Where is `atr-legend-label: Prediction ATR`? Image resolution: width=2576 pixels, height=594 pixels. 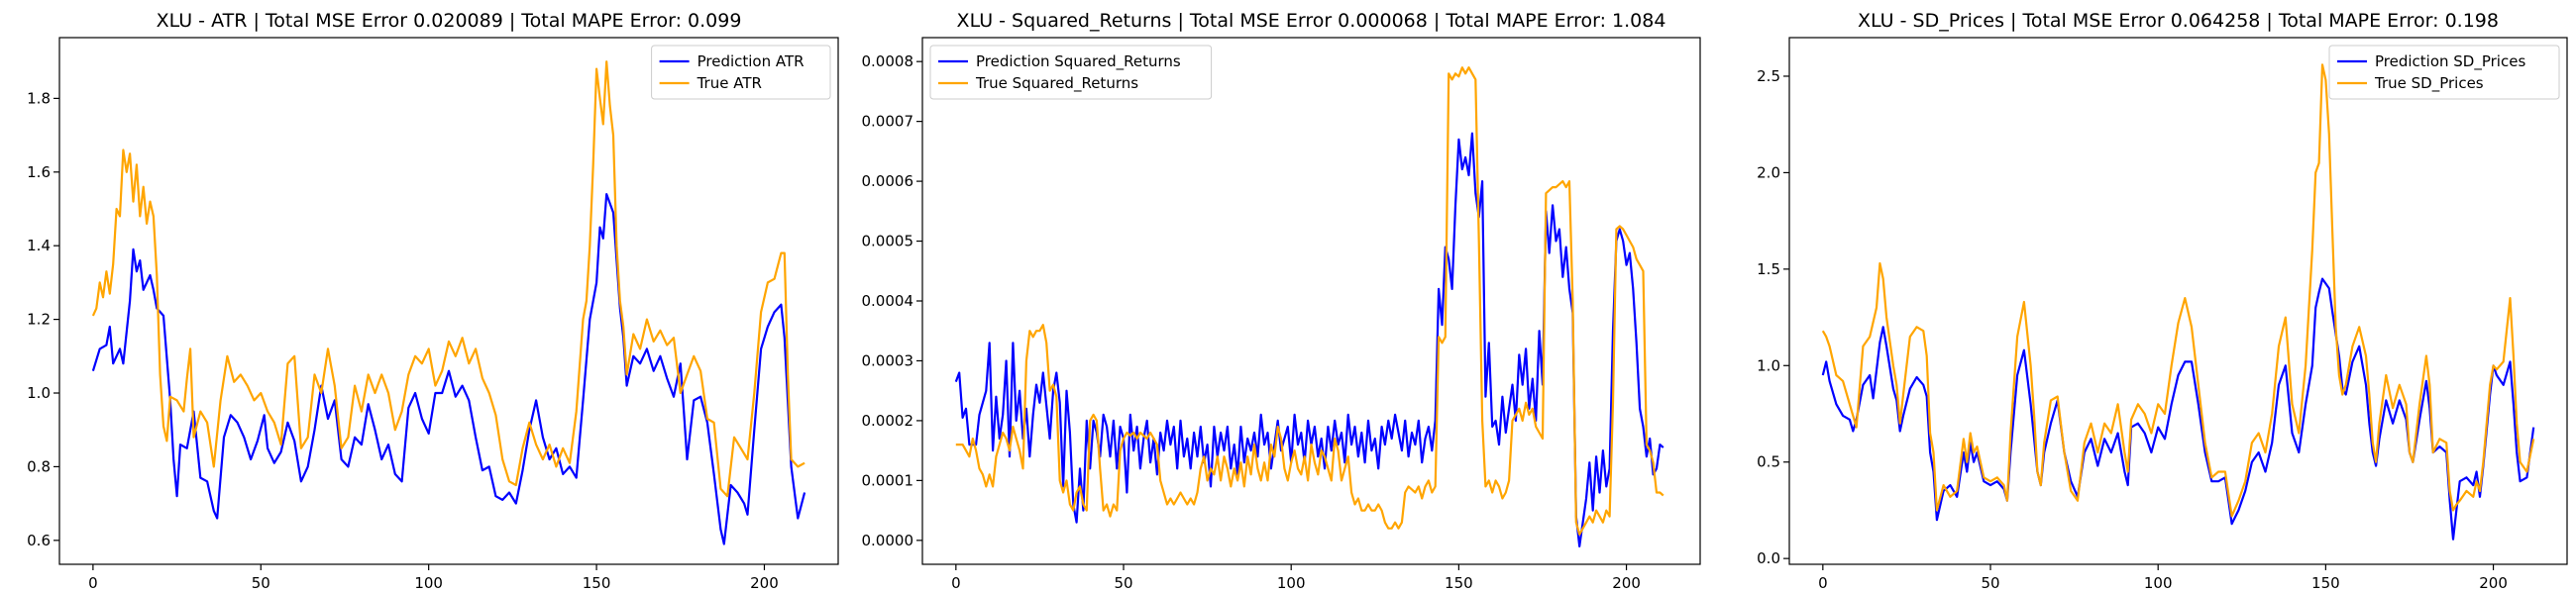
atr-legend-label: Prediction ATR is located at coordinates (751, 61).